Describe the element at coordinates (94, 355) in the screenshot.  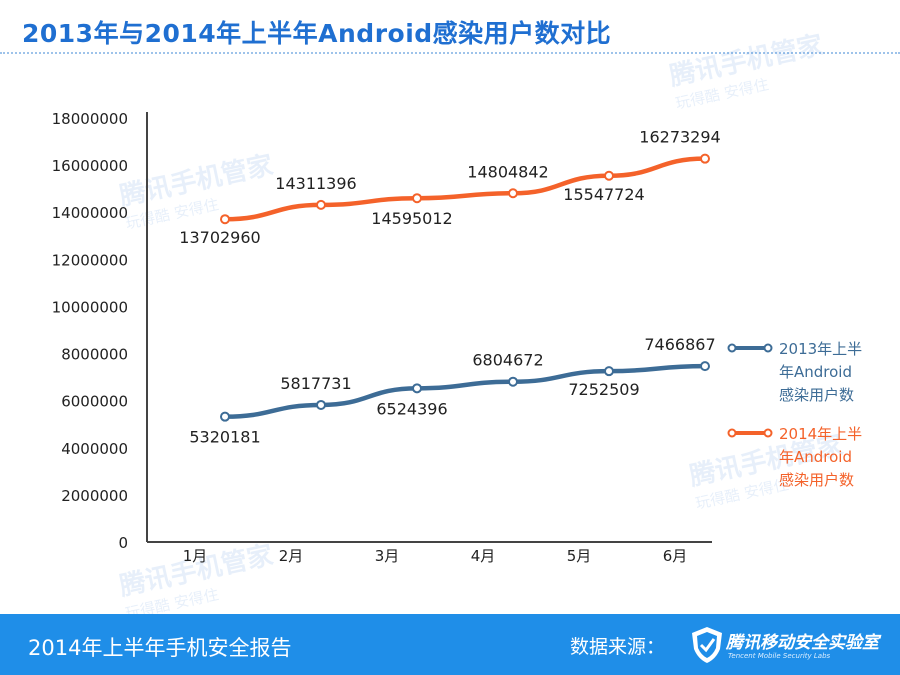
I see `y-tick-label: 8000000` at that location.